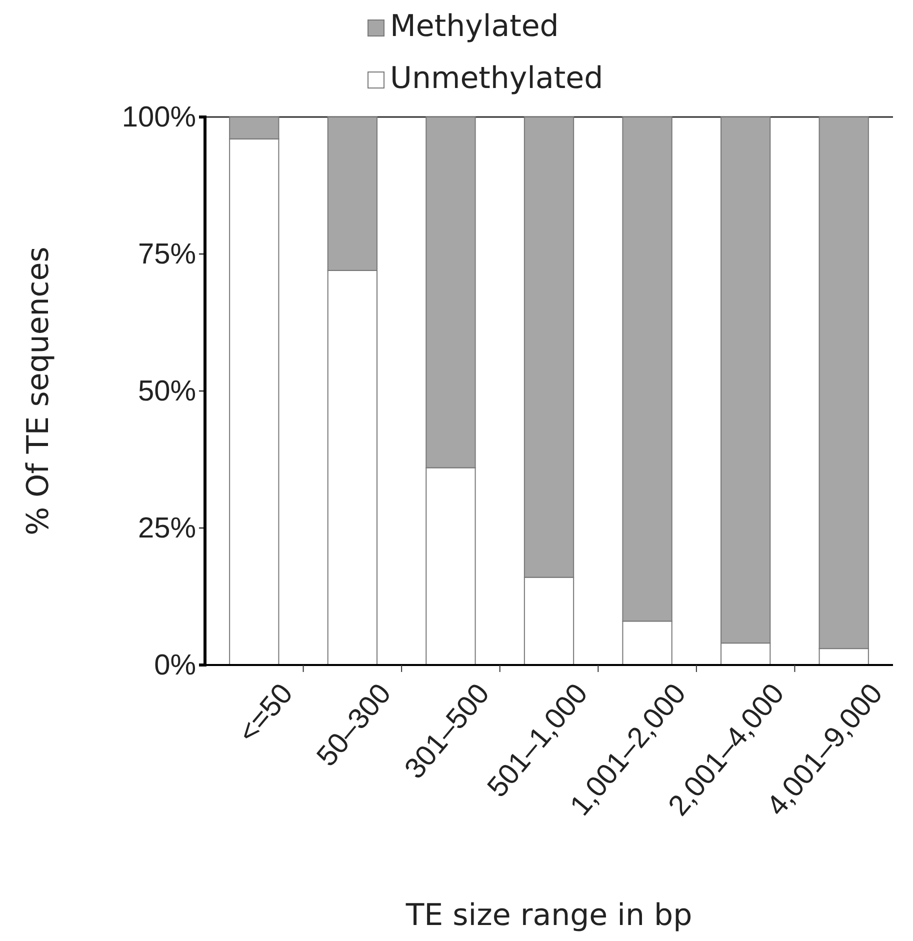 This screenshot has width=913, height=941. Describe the element at coordinates (167, 391) in the screenshot. I see `y-tick-label: 50%` at that location.